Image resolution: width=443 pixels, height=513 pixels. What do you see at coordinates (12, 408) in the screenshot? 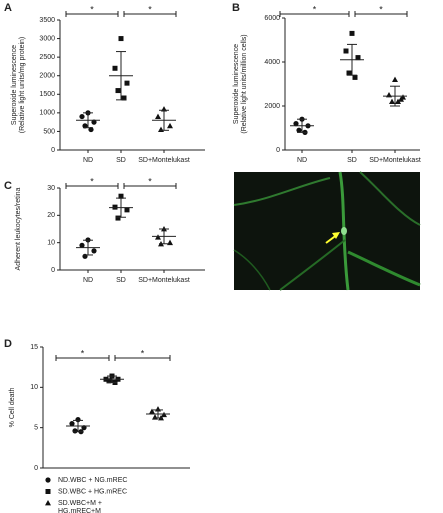
I see `y-axis-label: % Cell death` at bounding box center [12, 408].